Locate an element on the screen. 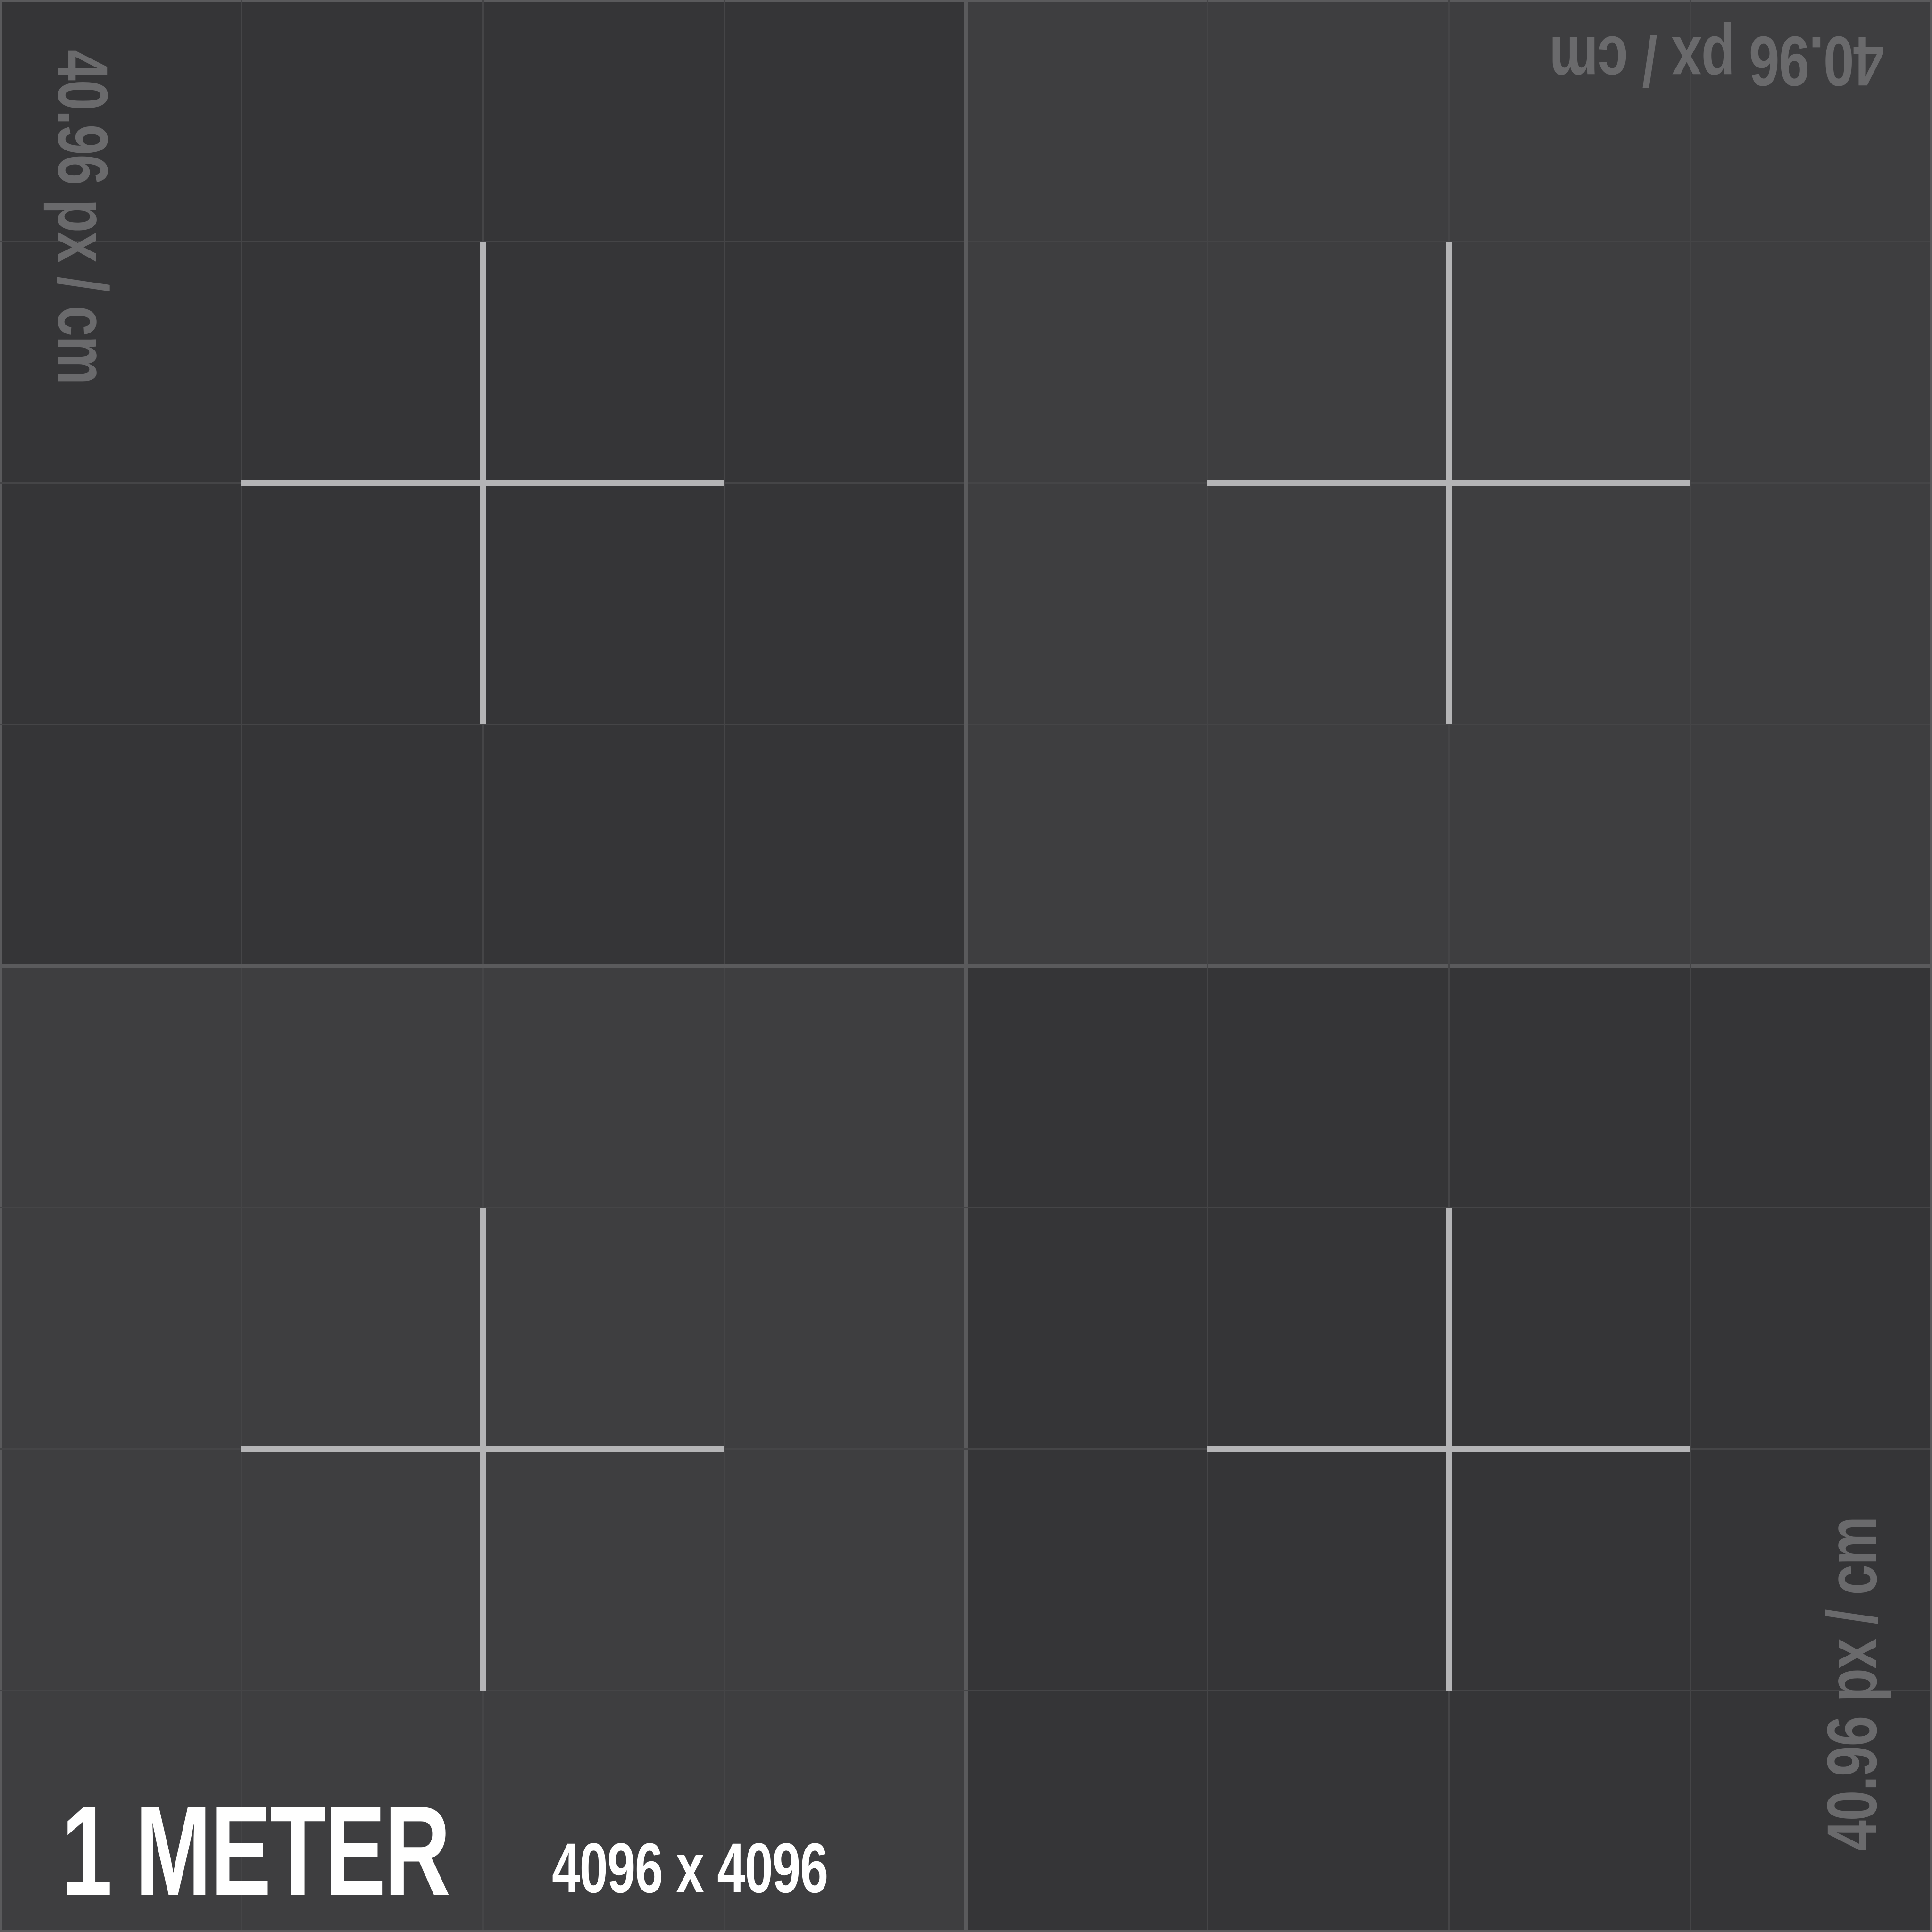 This screenshot has height=1932, width=1932. title-label: 1 METER is located at coordinates (255, 1851).